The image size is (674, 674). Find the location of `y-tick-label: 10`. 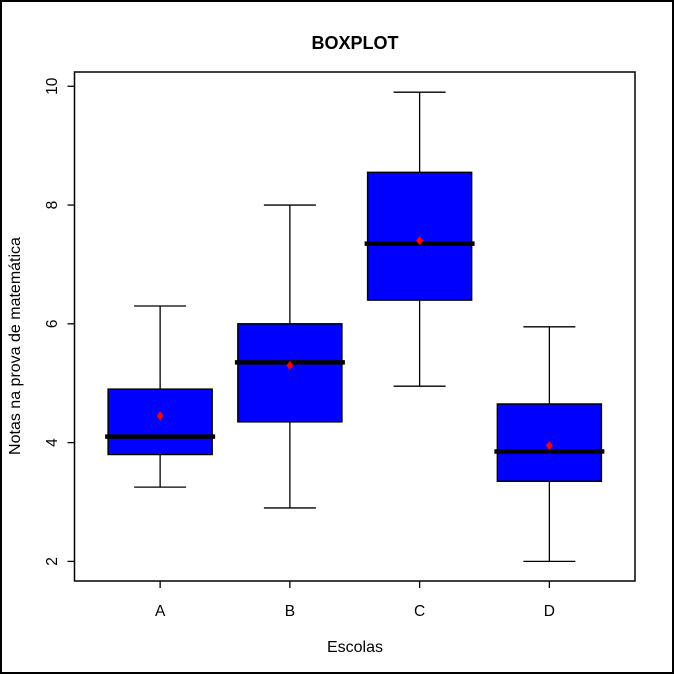

y-tick-label: 10 is located at coordinates (52, 86).